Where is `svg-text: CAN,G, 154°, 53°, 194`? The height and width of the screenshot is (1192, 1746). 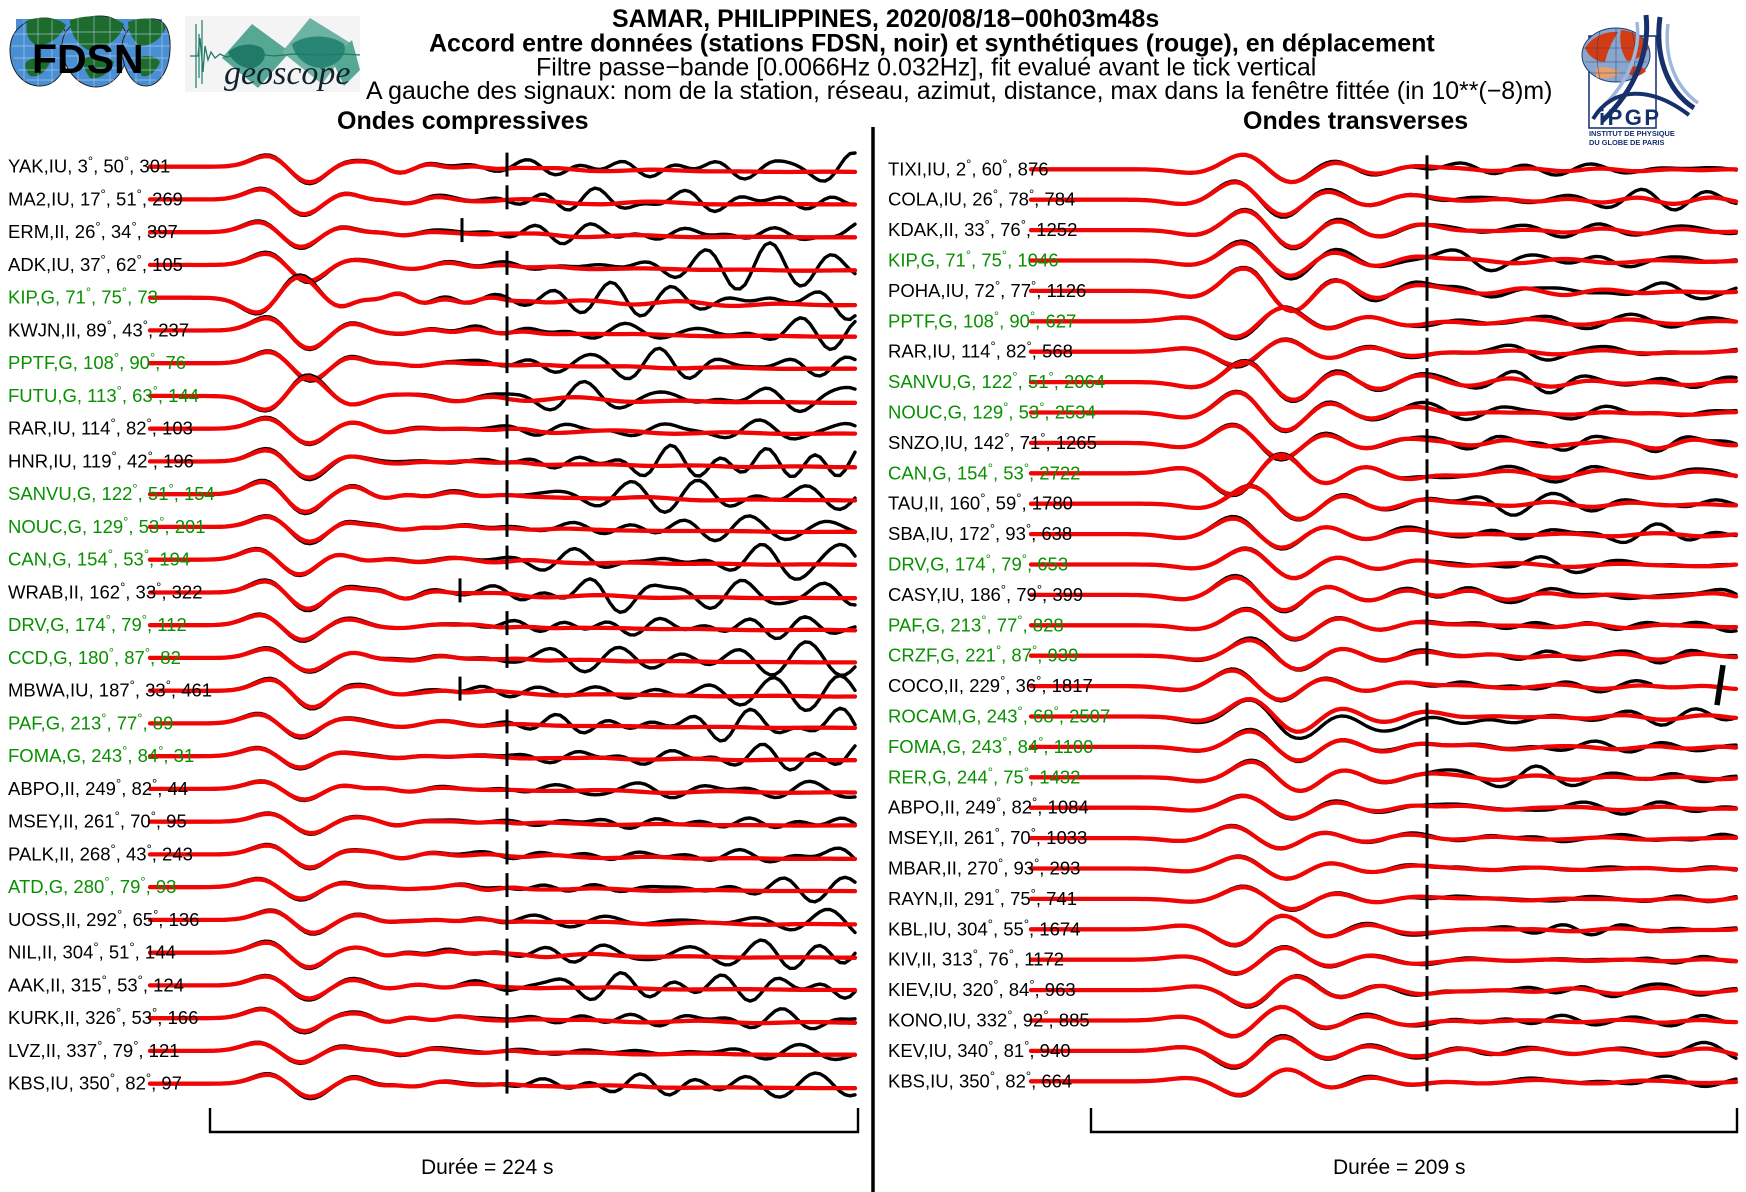 svg-text: CAN,G, 154°, 53°, 194 is located at coordinates (99, 558).